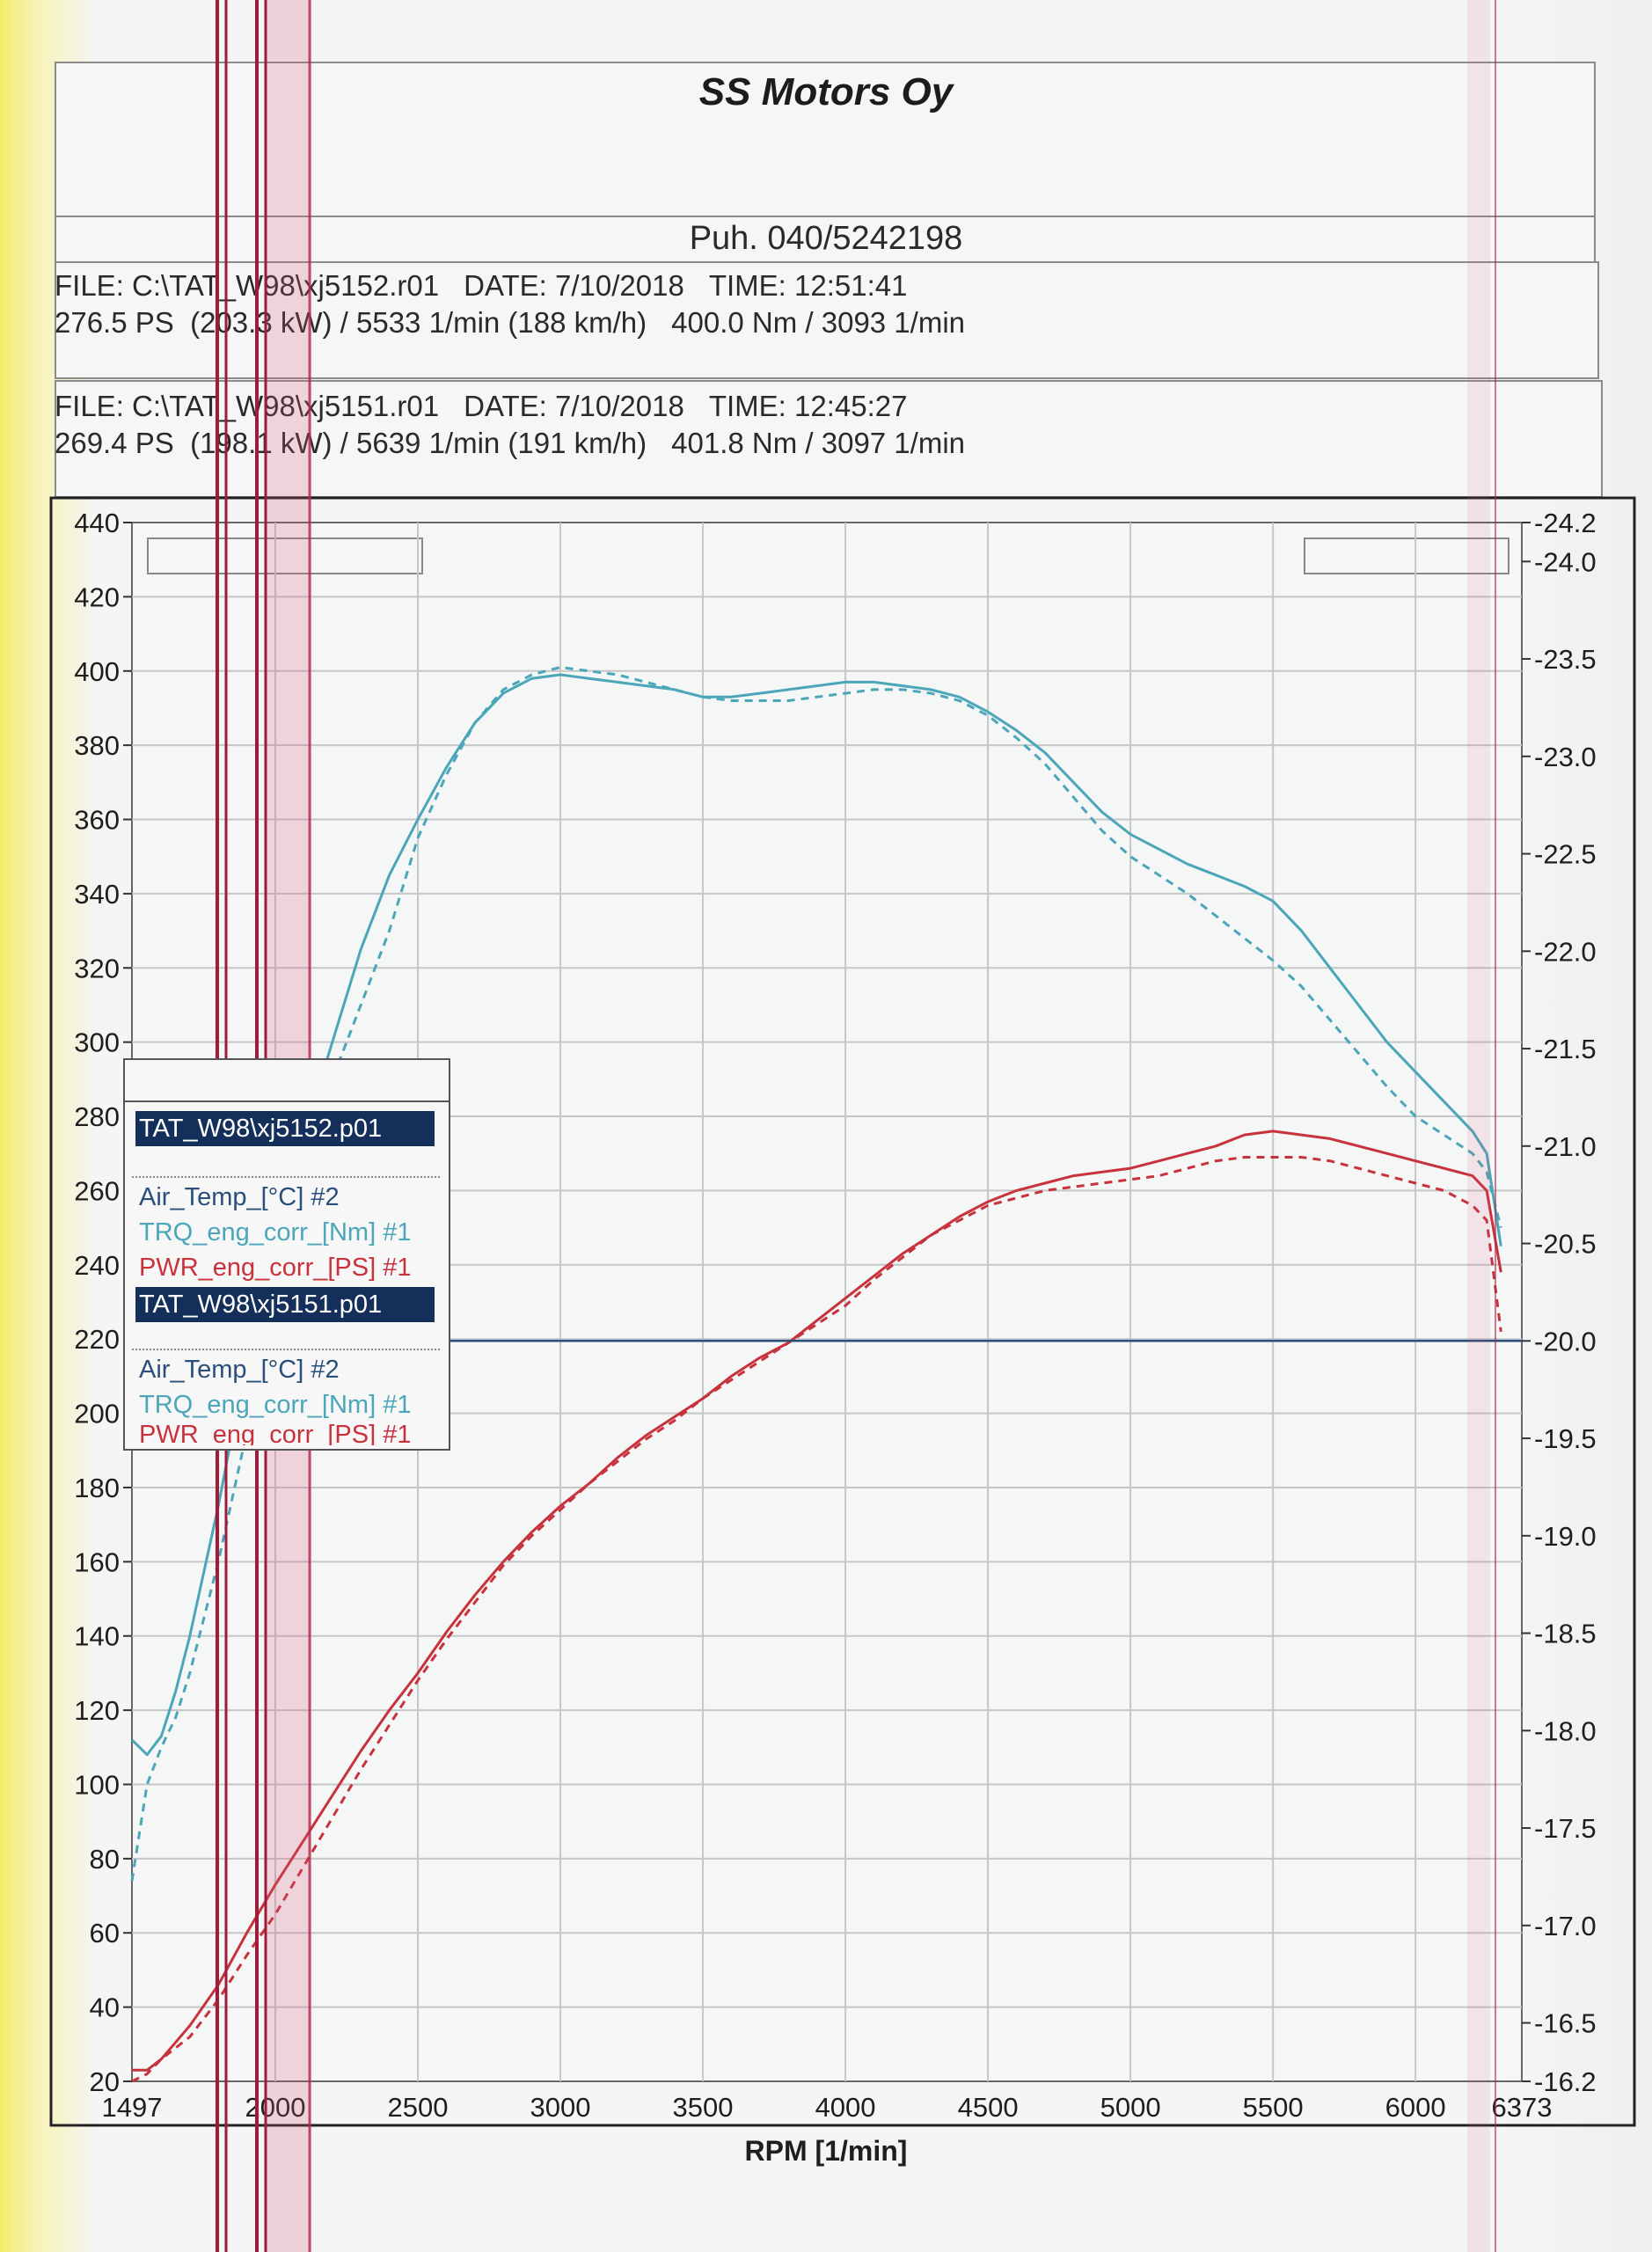  What do you see at coordinates (1565, 2081) in the screenshot?
I see `y2-tick-label: -16.2` at bounding box center [1565, 2081].